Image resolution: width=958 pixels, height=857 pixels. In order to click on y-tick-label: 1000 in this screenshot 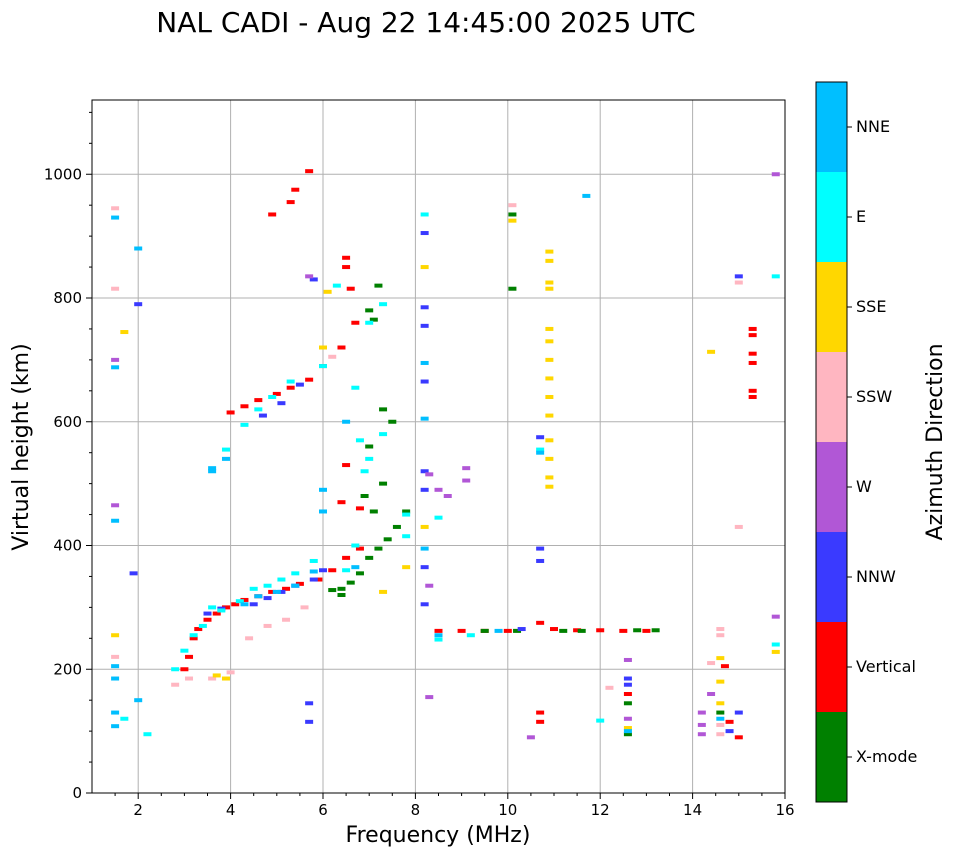, I will do `click(63, 174)`.